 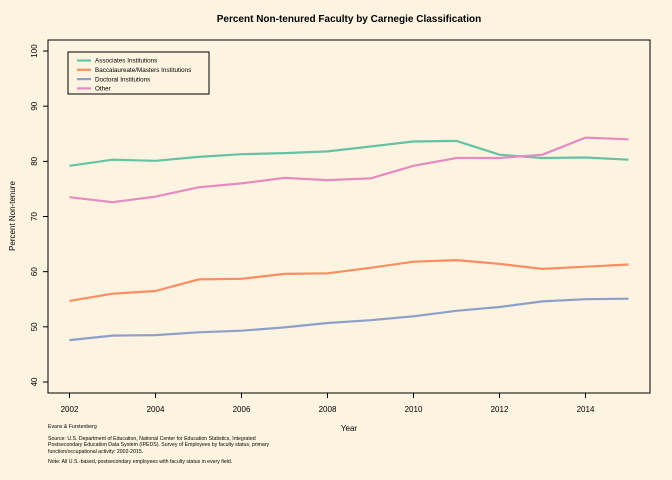 What do you see at coordinates (34, 51) in the screenshot?
I see `y-tick-label: 100` at bounding box center [34, 51].